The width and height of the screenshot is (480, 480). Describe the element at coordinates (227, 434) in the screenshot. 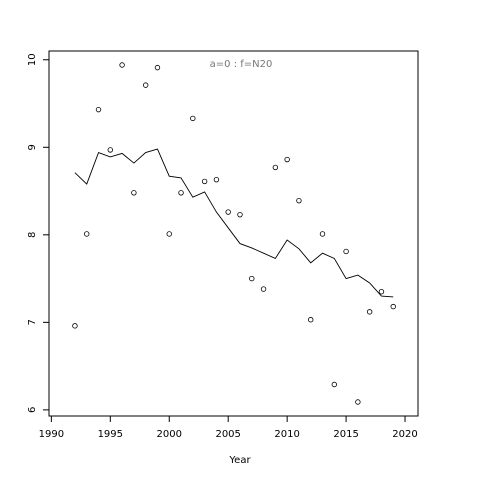

I see `x-tick-label: 2005` at that location.